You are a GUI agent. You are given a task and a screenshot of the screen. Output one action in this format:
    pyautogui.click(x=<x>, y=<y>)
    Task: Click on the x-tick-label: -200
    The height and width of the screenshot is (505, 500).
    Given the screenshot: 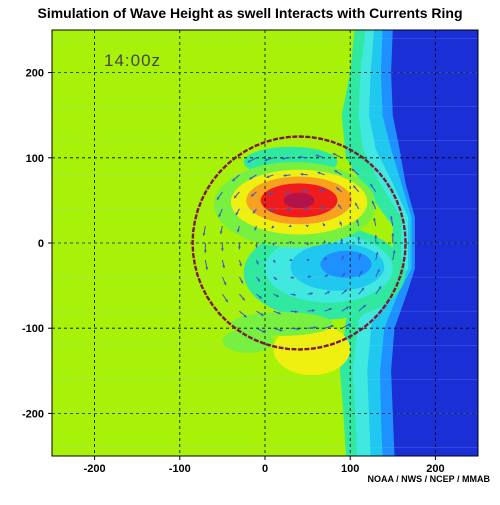 What is the action you would take?
    pyautogui.click(x=95, y=469)
    